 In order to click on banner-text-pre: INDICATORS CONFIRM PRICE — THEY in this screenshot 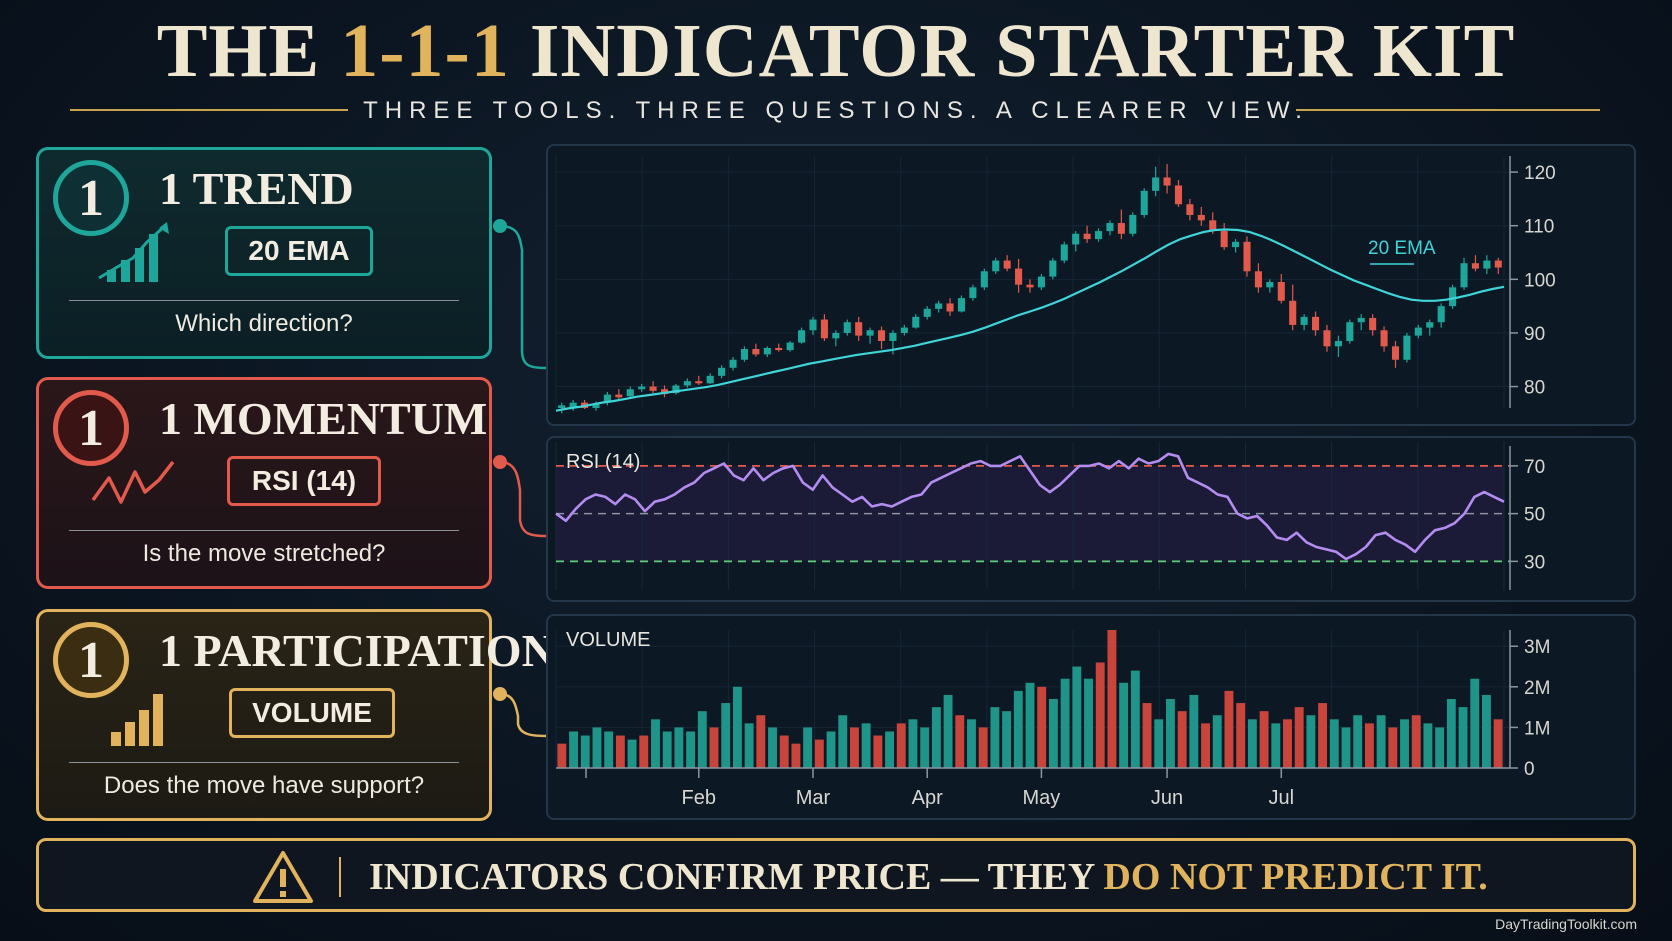, I will do `click(736, 877)`.